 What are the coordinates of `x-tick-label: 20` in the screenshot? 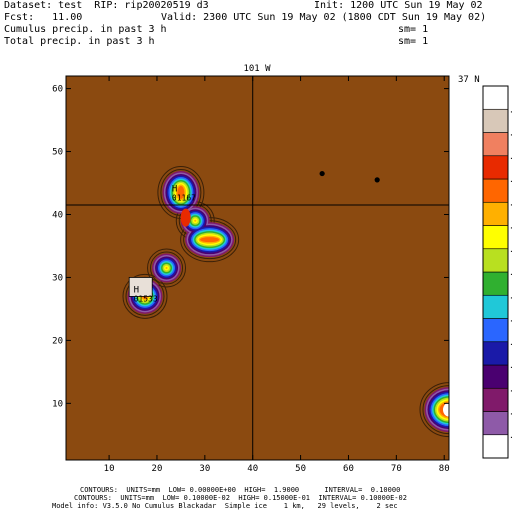 It's located at (157, 469).